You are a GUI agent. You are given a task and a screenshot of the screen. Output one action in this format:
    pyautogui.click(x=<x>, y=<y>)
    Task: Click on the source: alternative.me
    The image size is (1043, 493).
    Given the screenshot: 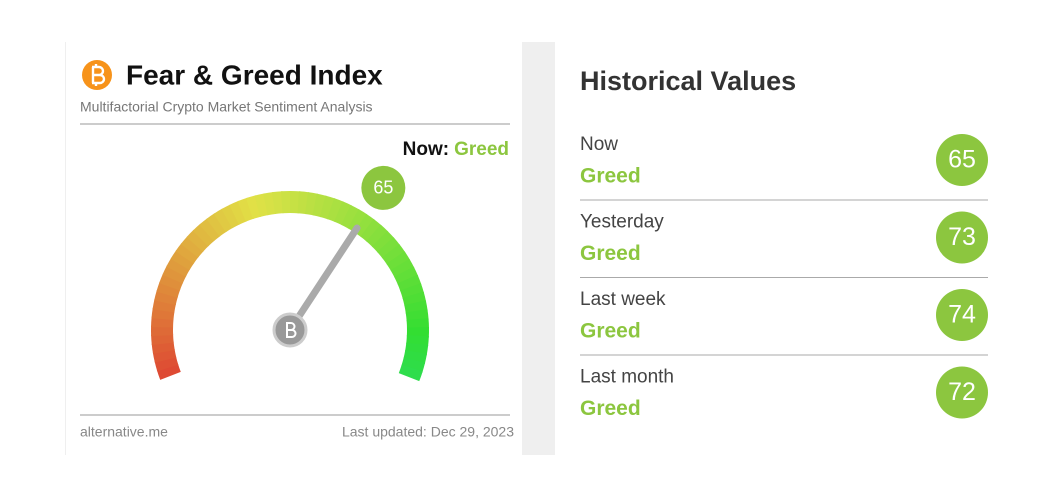 What is the action you would take?
    pyautogui.click(x=124, y=432)
    